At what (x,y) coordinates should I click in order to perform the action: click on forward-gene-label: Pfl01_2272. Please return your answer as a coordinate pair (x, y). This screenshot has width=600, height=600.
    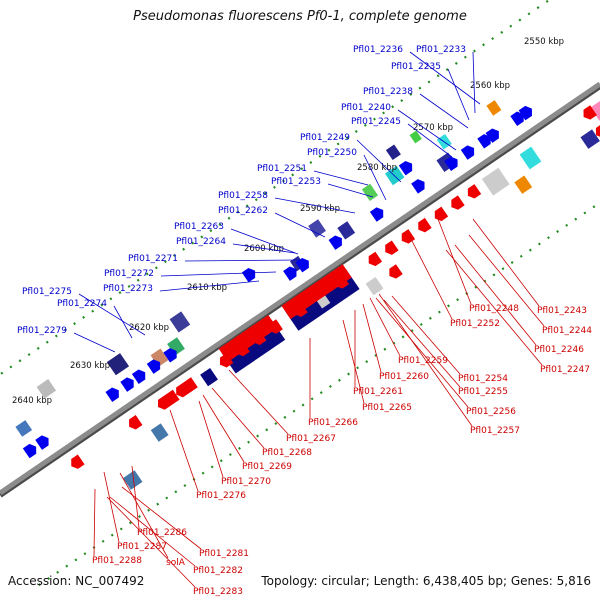
    Looking at the image, I should click on (129, 274).